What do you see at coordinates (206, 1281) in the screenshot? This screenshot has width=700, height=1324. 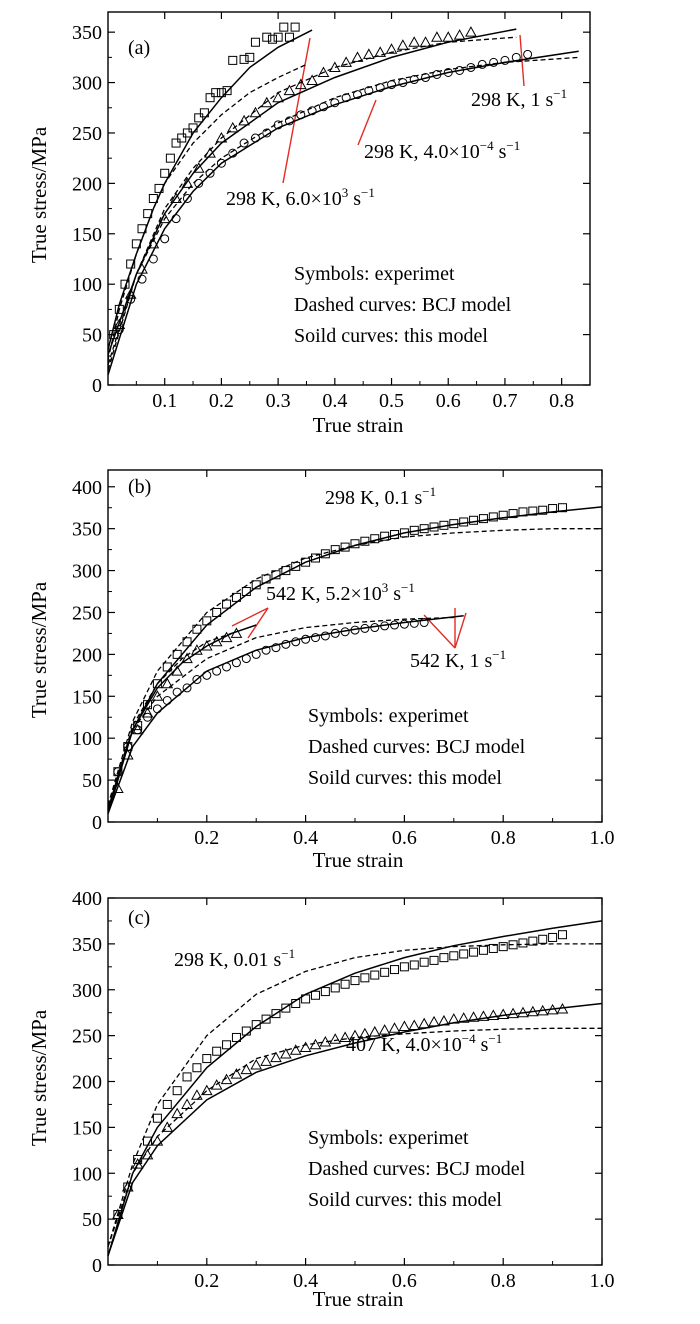 I see `panel-c-xtick-label: 0.2` at bounding box center [206, 1281].